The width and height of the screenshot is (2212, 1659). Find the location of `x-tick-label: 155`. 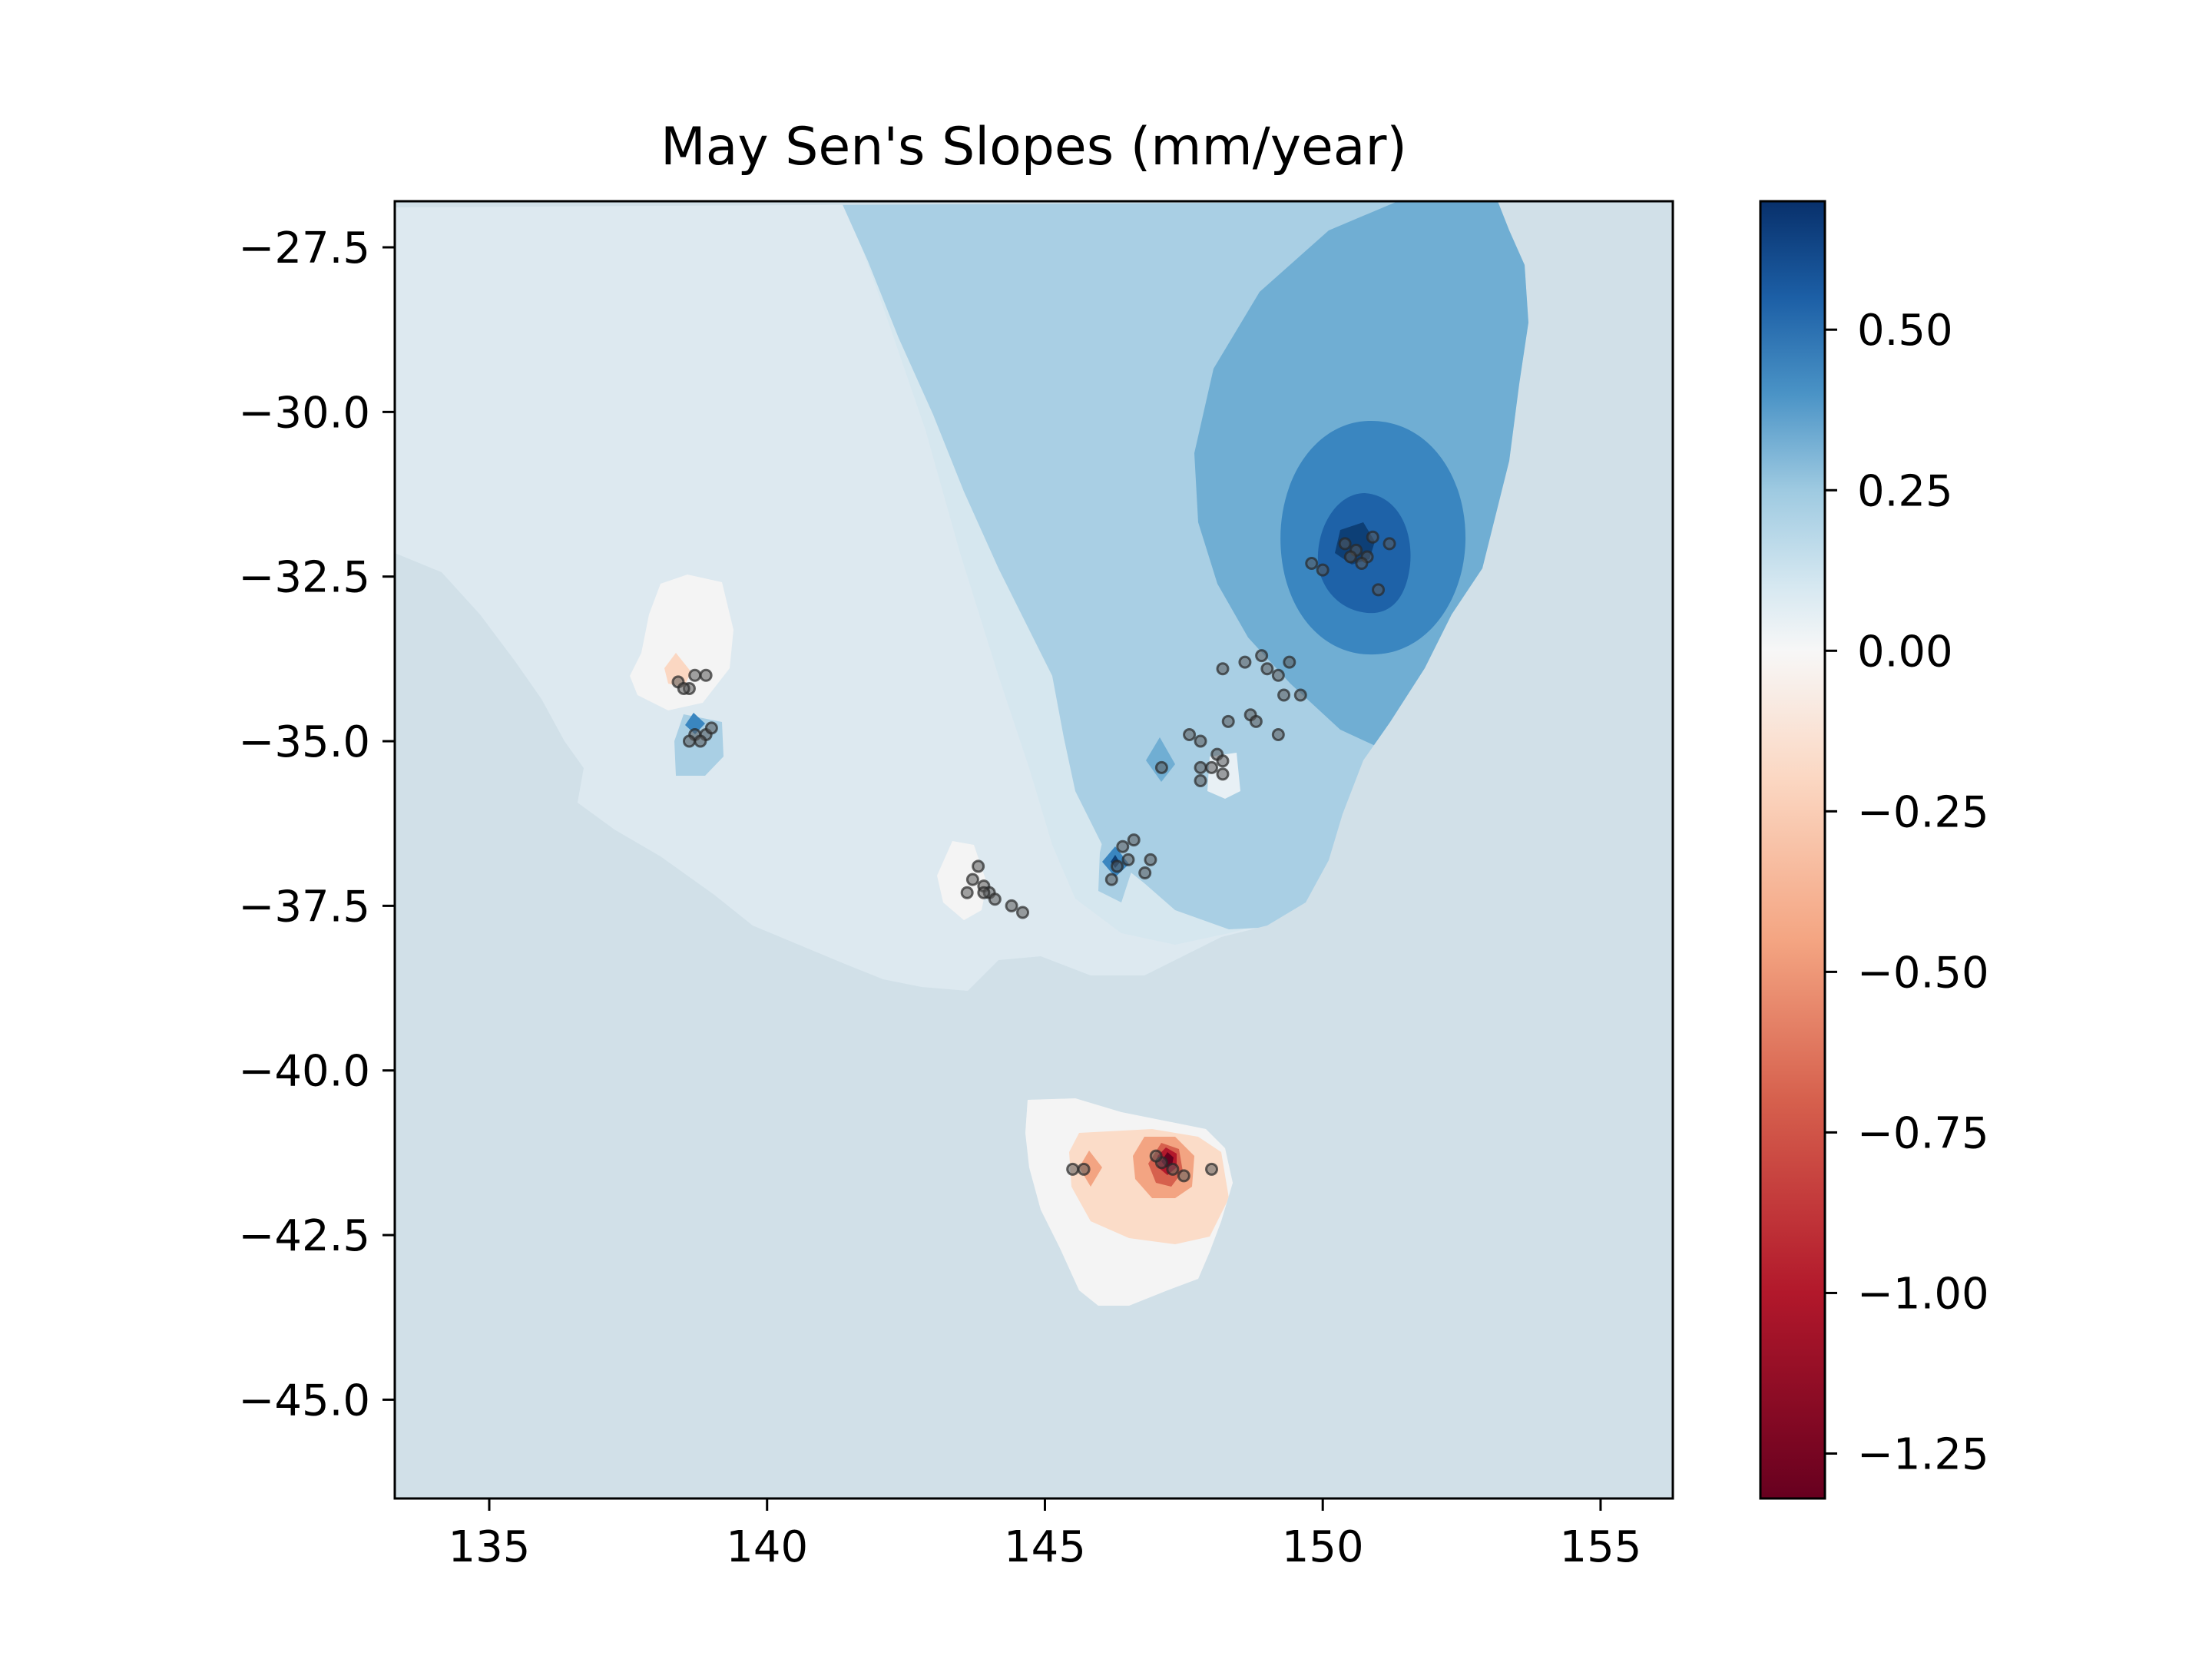

x-tick-label: 155 is located at coordinates (1601, 1547).